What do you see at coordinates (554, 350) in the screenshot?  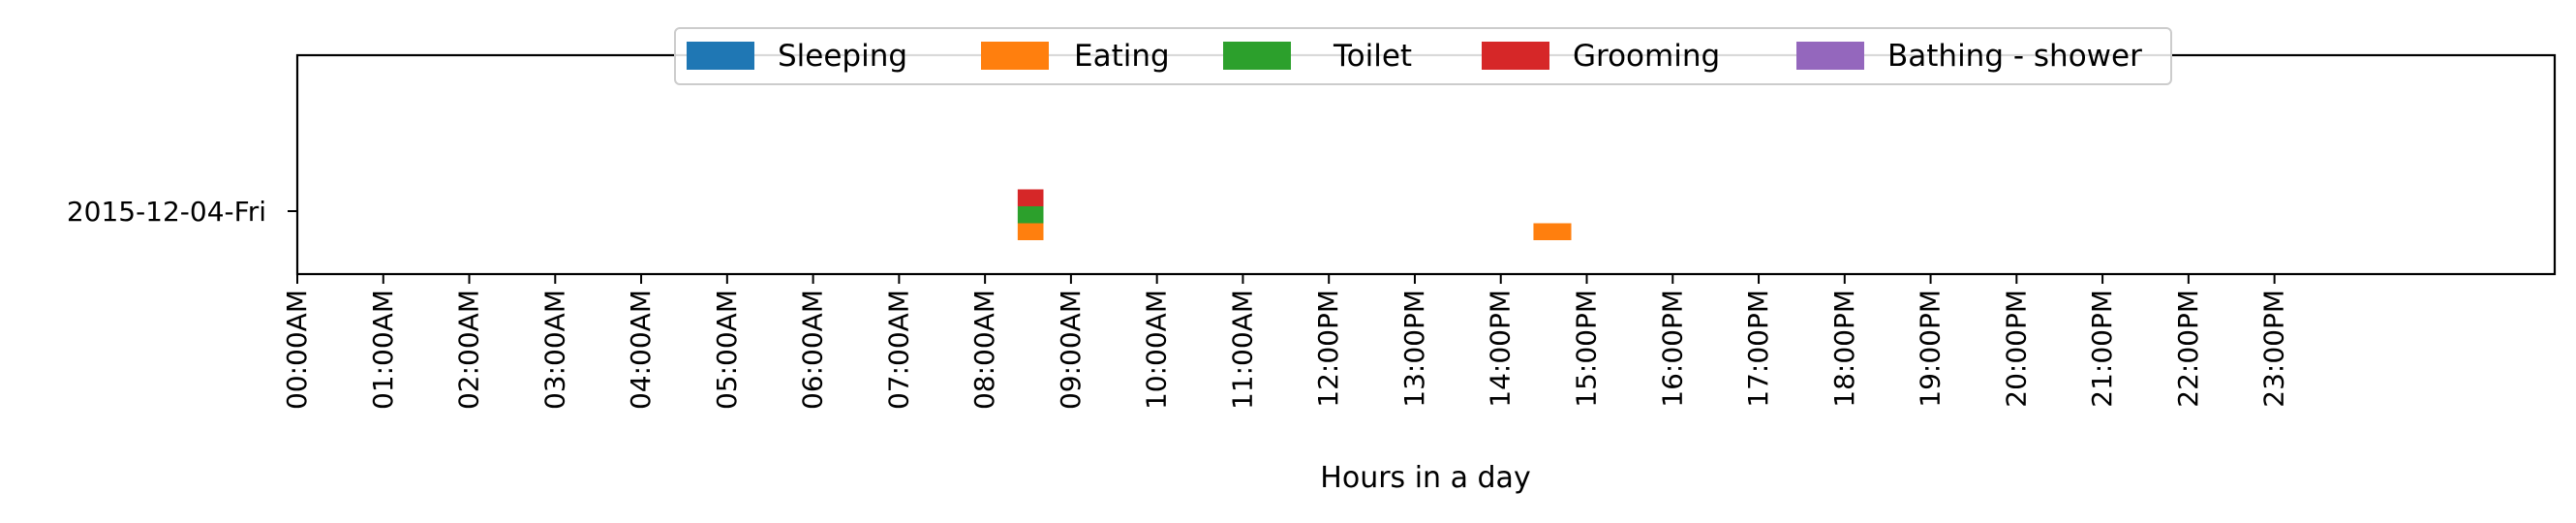 I see `x-tick-label: 03:00AM` at bounding box center [554, 350].